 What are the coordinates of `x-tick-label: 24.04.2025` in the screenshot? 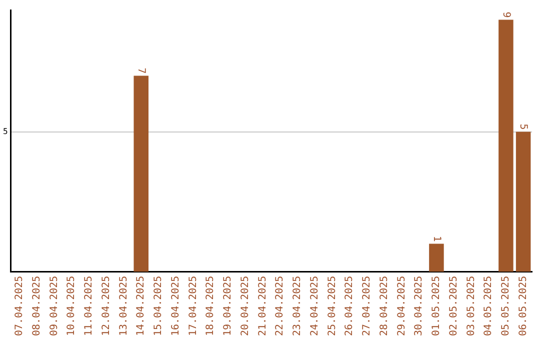 It's located at (314, 306).